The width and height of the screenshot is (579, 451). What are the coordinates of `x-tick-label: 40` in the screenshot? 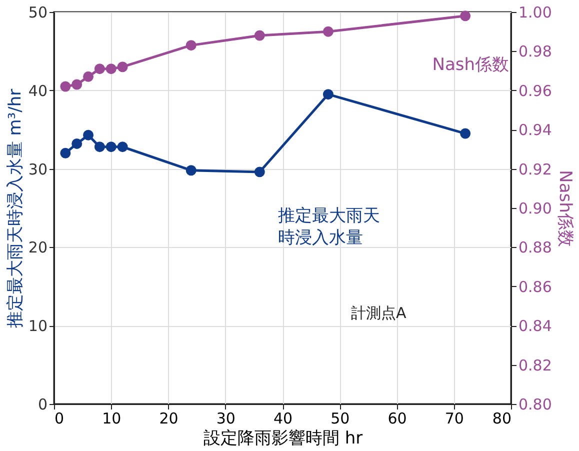 It's located at (283, 419).